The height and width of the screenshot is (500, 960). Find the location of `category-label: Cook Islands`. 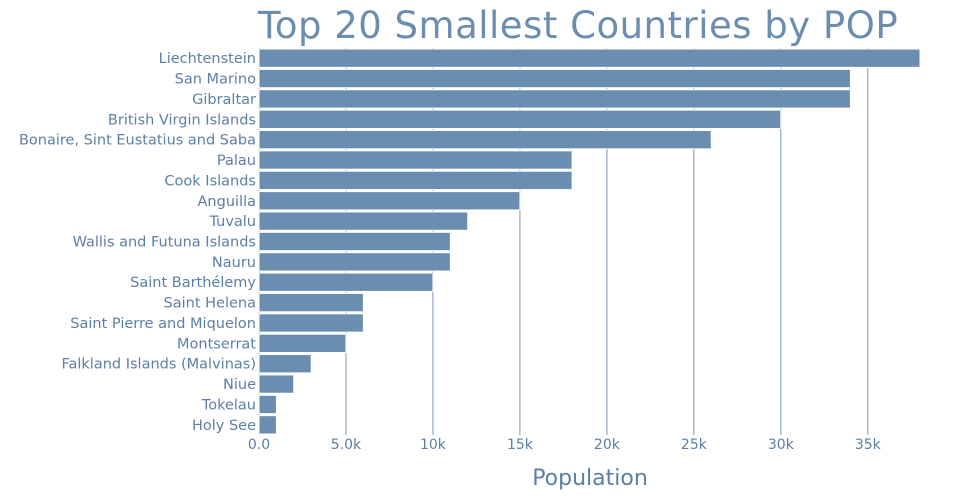

category-label: Cook Islands is located at coordinates (210, 181).